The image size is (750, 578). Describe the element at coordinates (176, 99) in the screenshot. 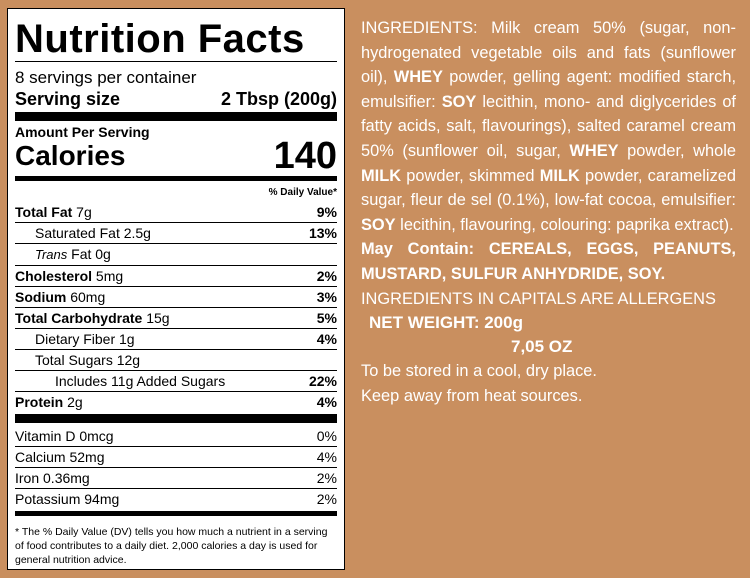

I see `serving-size: Serving size 2 Tbsp (200g)` at that location.